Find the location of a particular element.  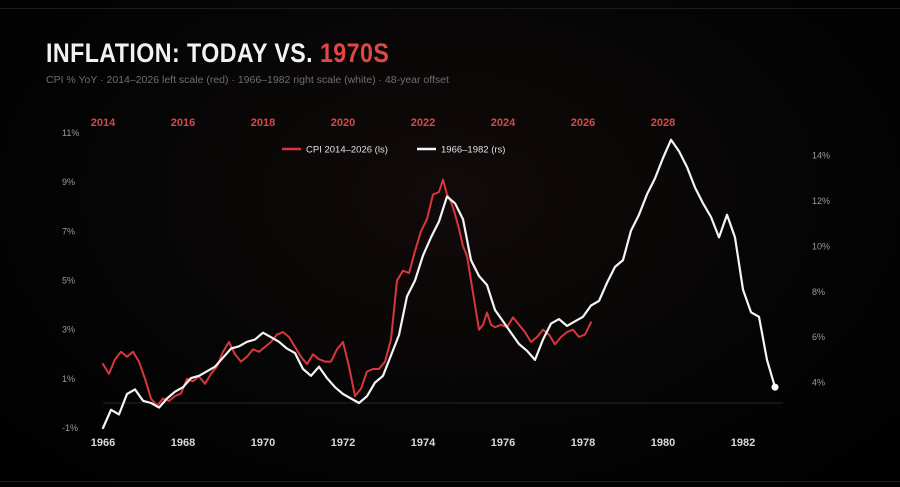

top-tick-label: 2026 is located at coordinates (583, 123).